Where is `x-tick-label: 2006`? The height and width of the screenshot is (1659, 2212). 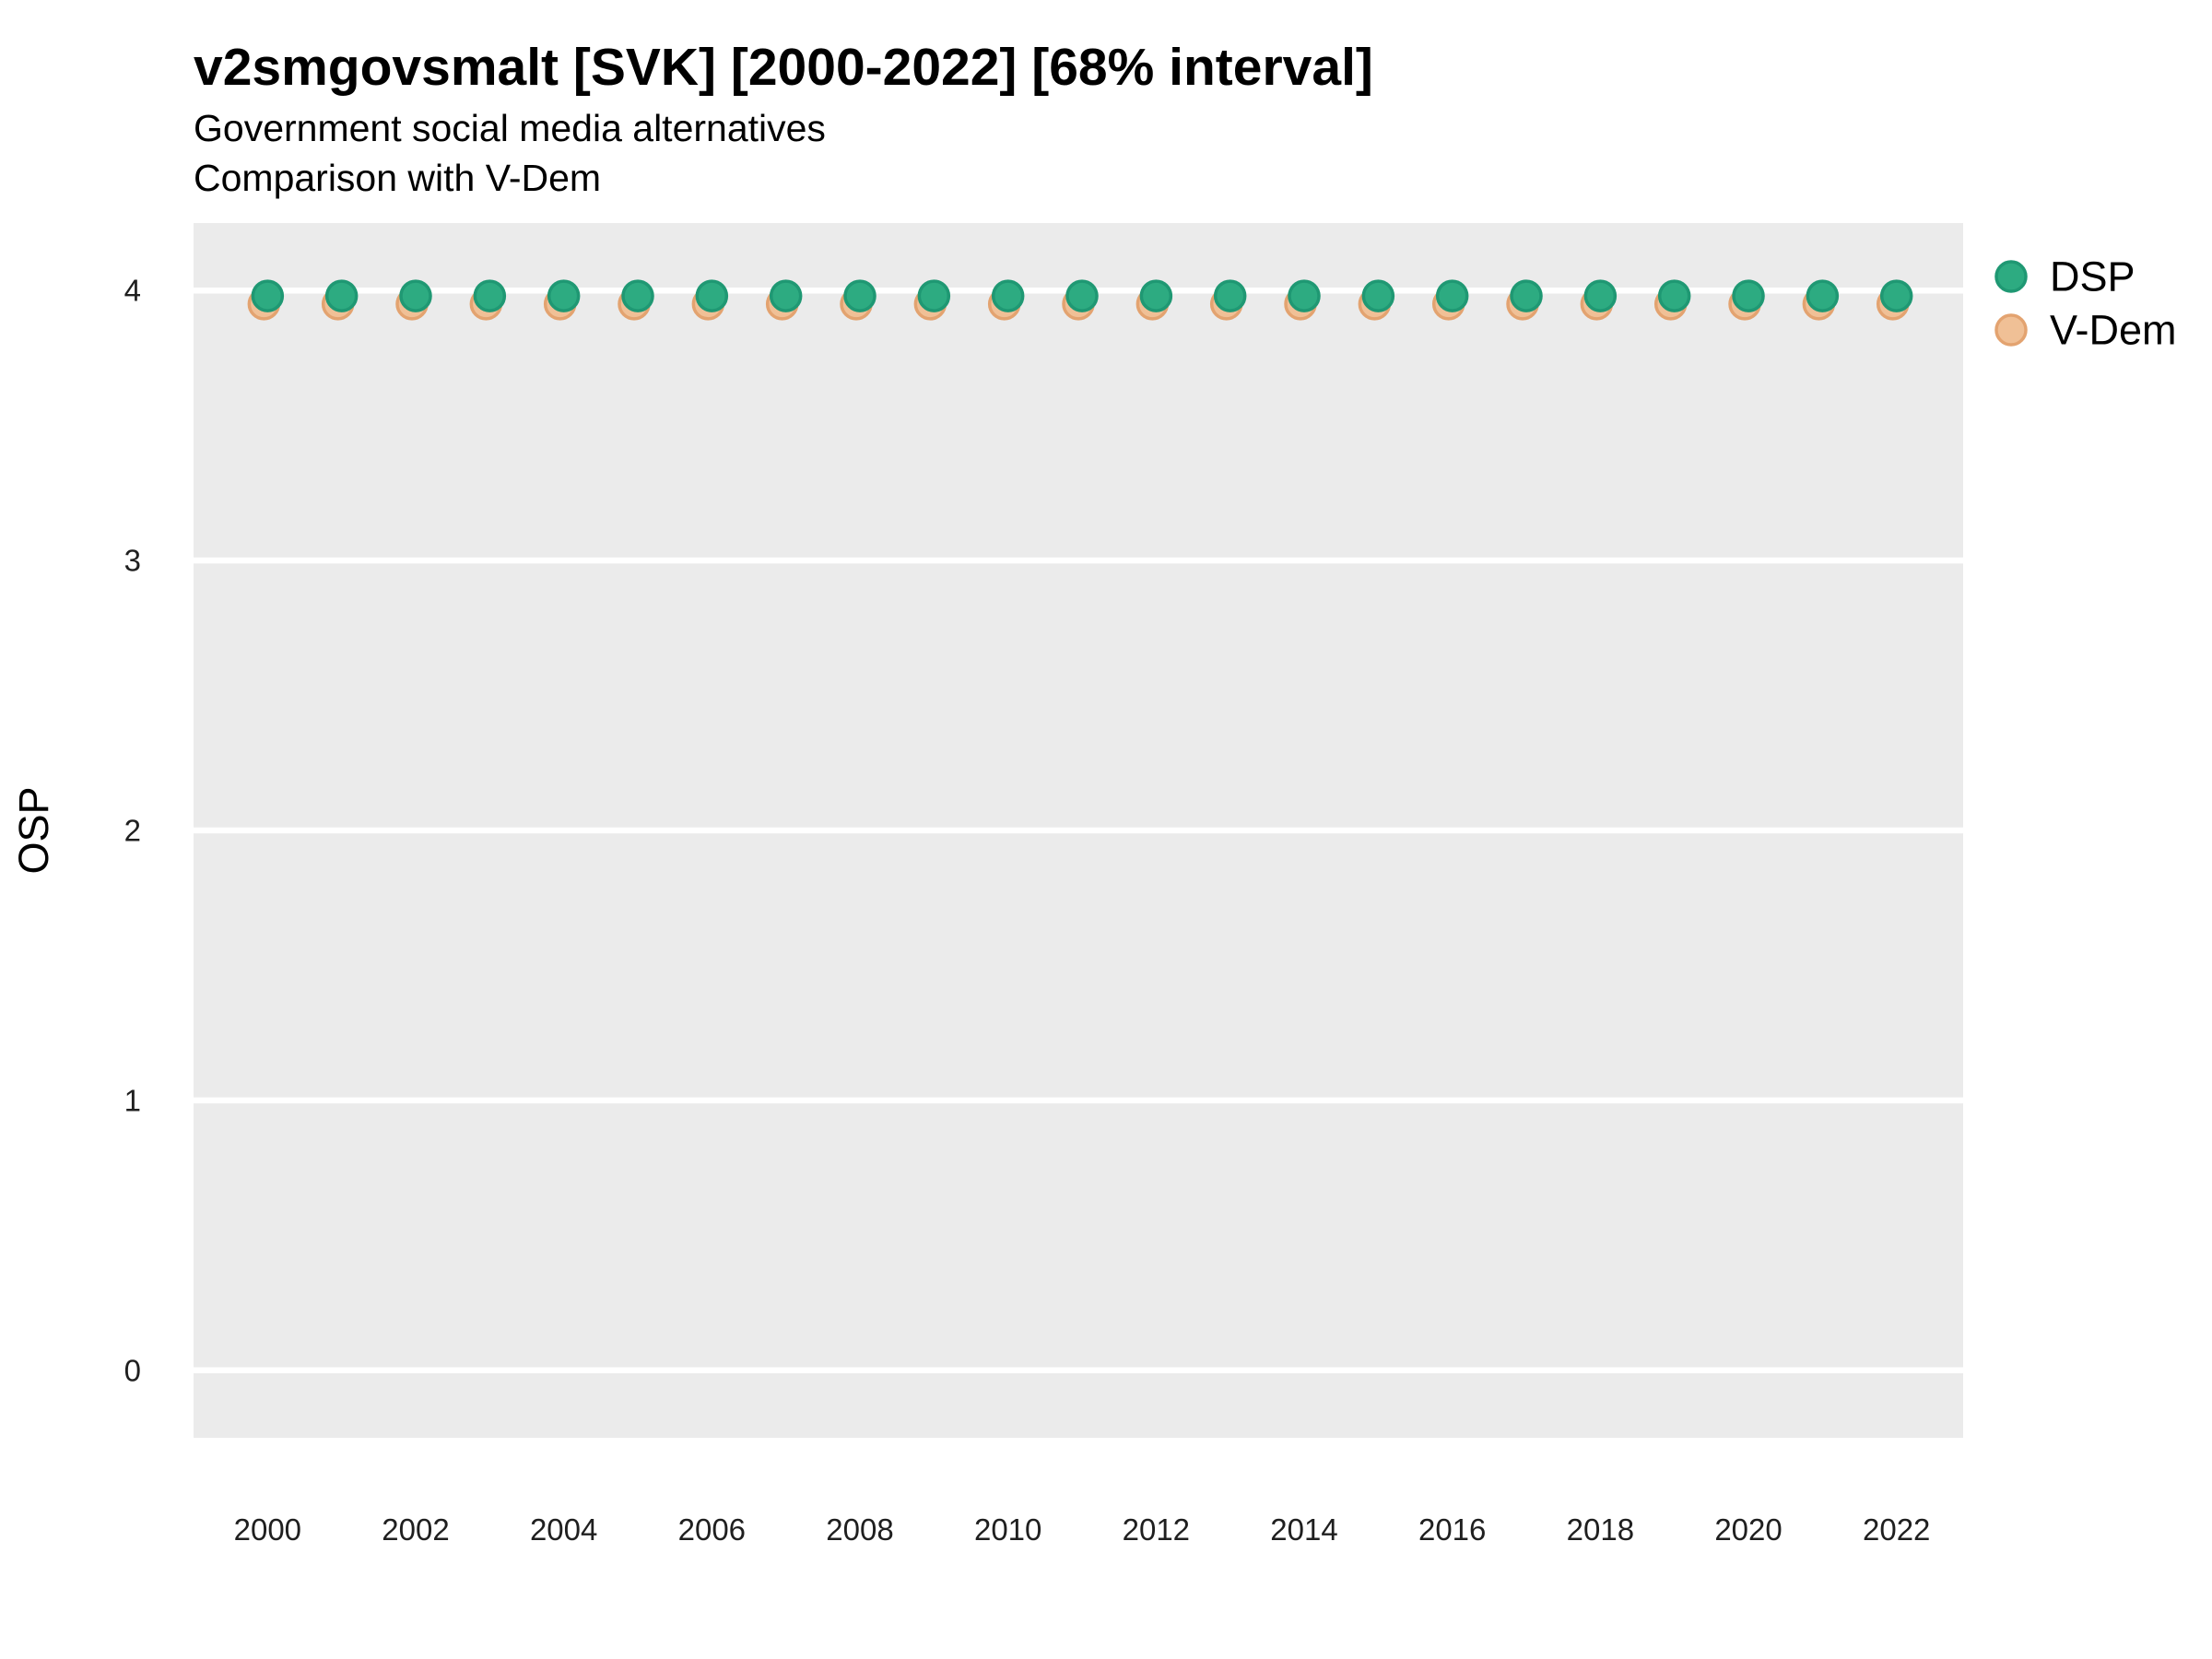
x-tick-label: 2006 is located at coordinates (712, 1529).